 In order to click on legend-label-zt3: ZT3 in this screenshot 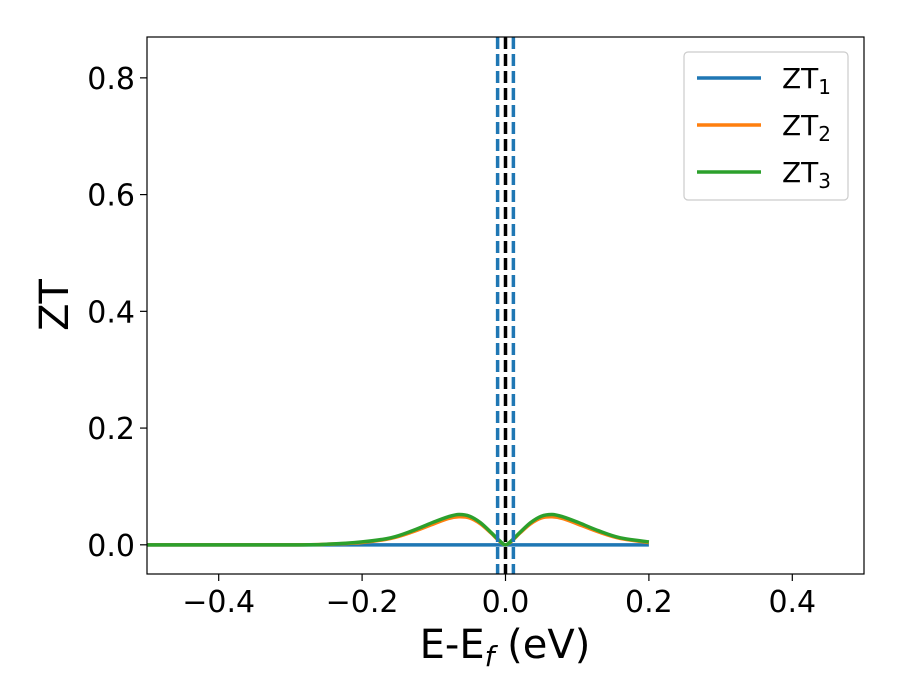, I will do `click(806, 174)`.